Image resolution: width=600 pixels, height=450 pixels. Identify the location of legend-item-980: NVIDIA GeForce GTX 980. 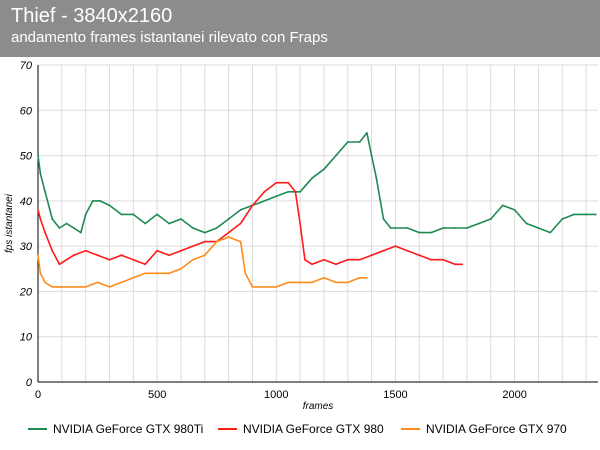
(301, 429).